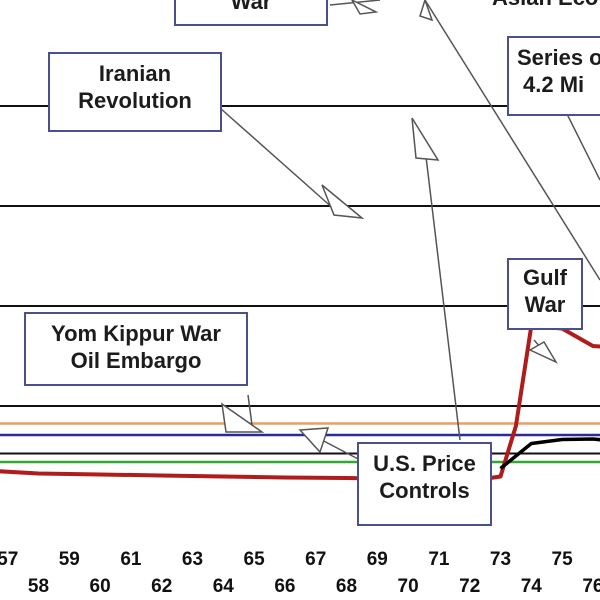  What do you see at coordinates (315, 559) in the screenshot?
I see `x-tick-label: 67` at bounding box center [315, 559].